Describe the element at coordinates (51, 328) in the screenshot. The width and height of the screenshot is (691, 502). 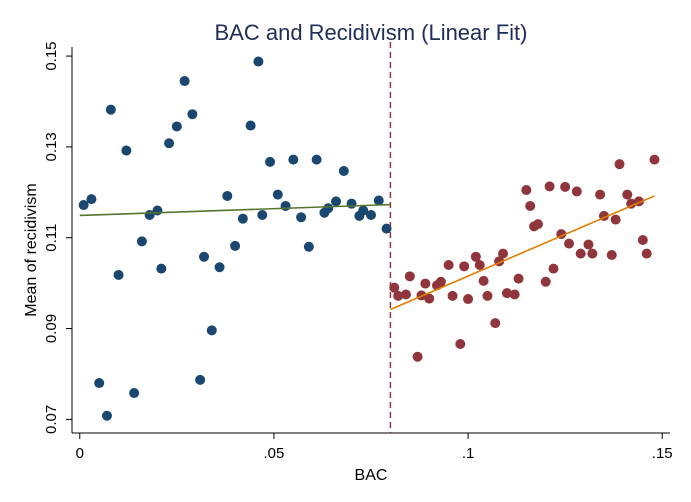
I see `y-tick-label: 0.09` at that location.